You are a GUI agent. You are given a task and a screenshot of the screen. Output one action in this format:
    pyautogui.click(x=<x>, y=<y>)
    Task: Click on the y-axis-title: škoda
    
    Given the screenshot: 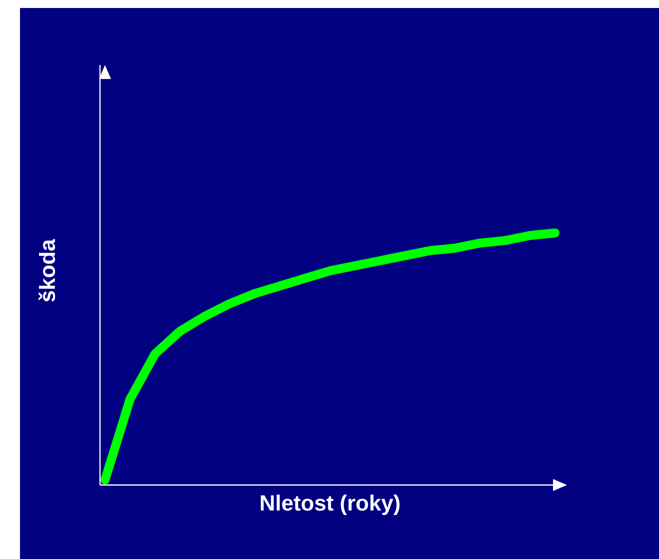 What is the action you would take?
    pyautogui.click(x=47, y=270)
    